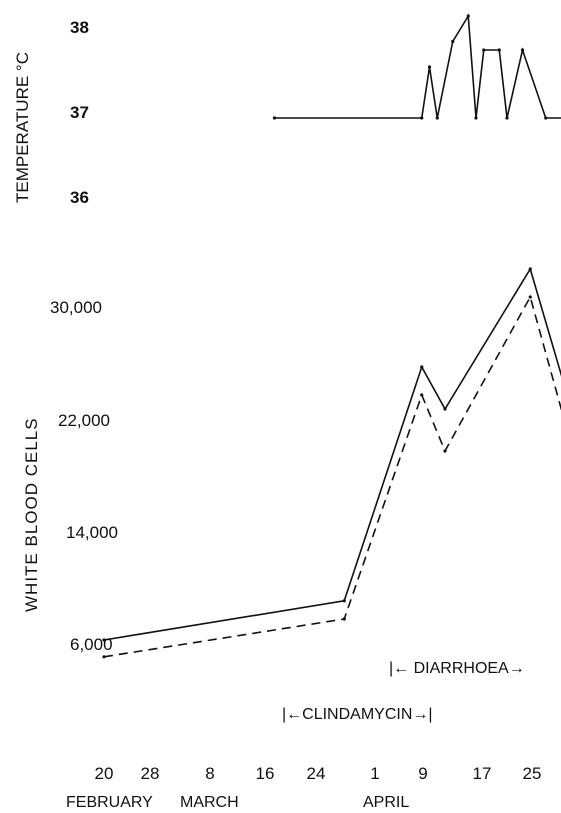 This screenshot has width=561, height=813. I want to click on wbc-axis-label: WHITE BLOOD CELLS, so click(31, 514).